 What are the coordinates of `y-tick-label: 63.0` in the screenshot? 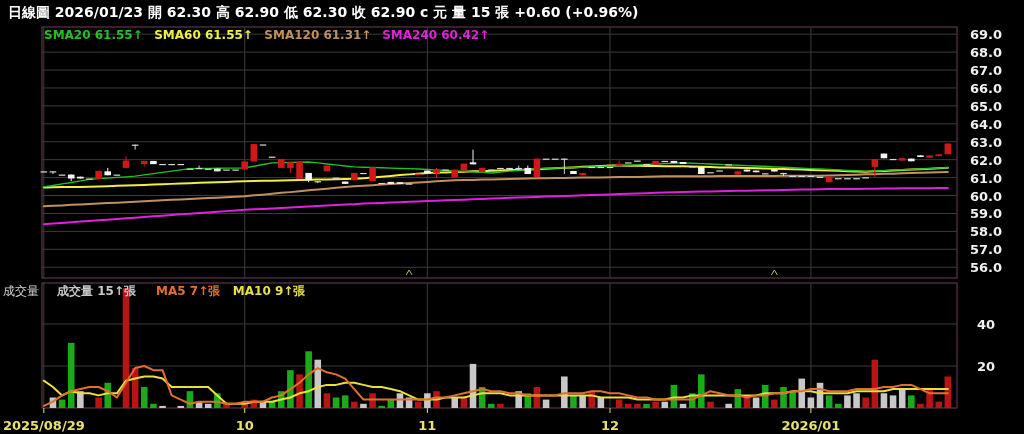 It's located at (986, 142).